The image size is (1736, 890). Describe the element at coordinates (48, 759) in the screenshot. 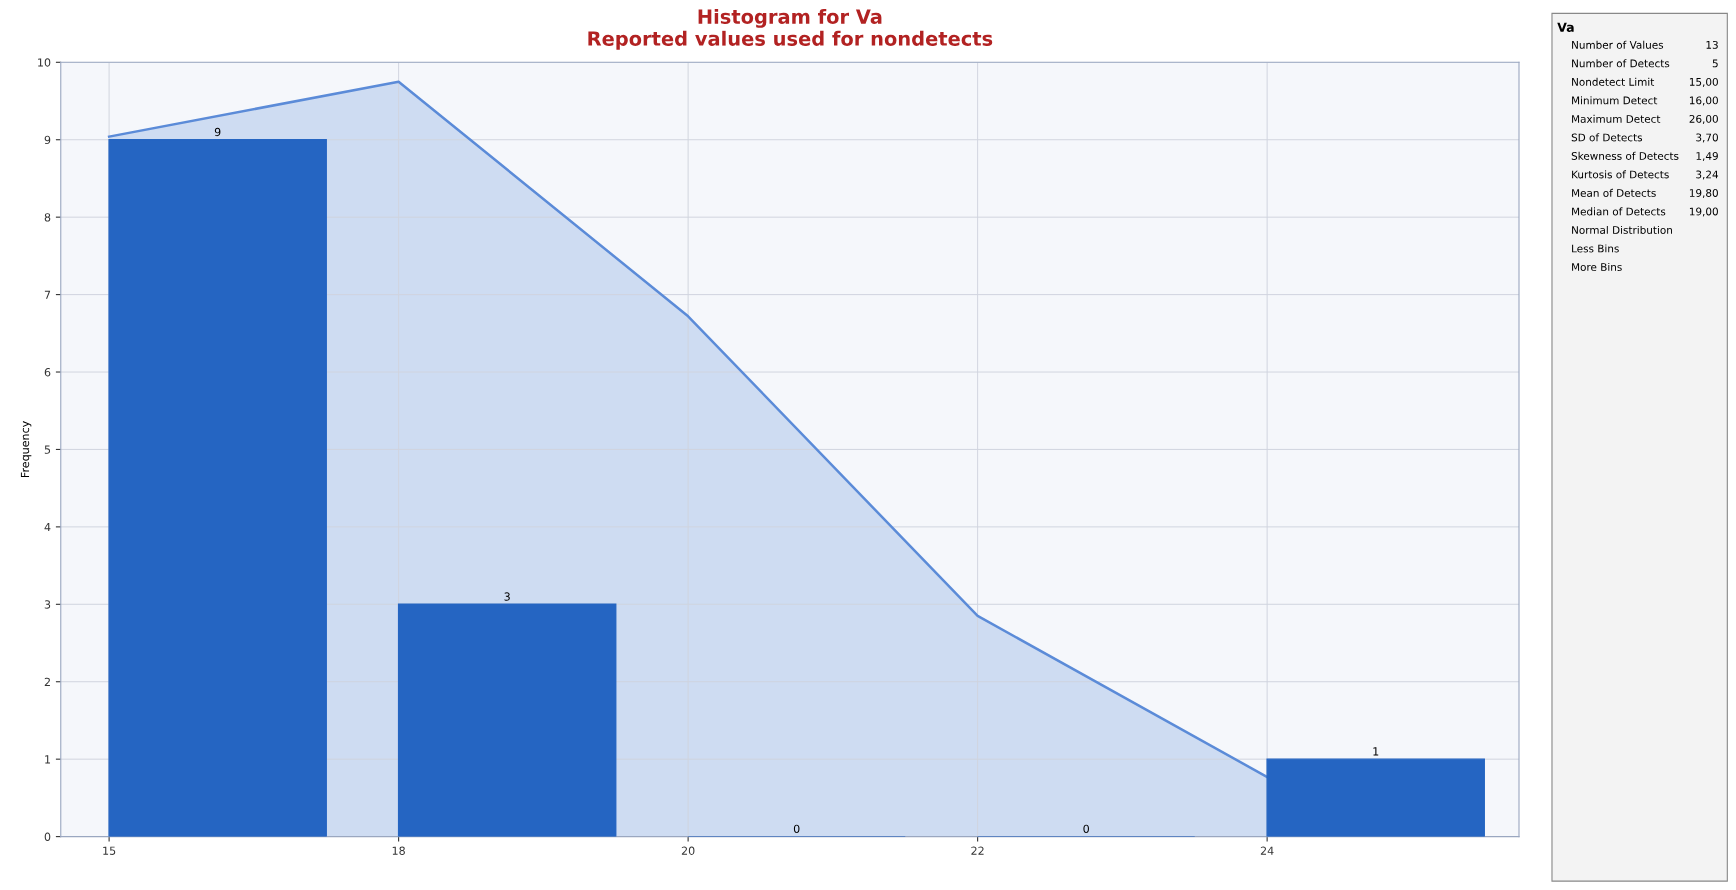

I see `y-tick-label: 1` at that location.